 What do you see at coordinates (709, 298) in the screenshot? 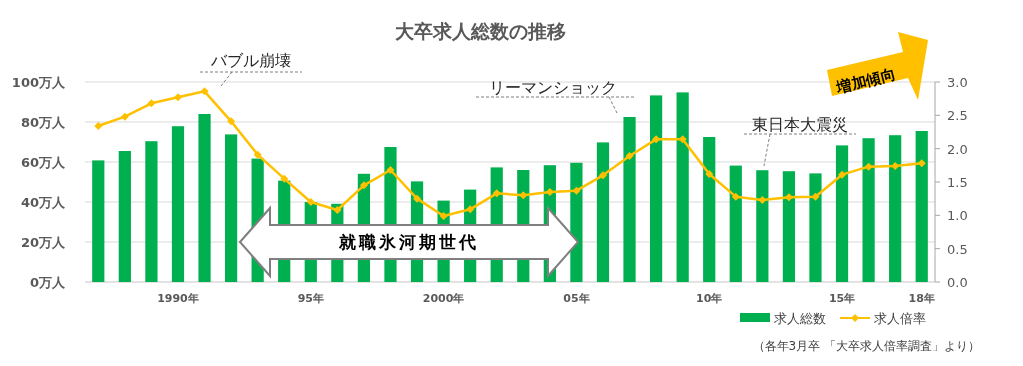
I see `x-tick-label: 10年` at bounding box center [709, 298].